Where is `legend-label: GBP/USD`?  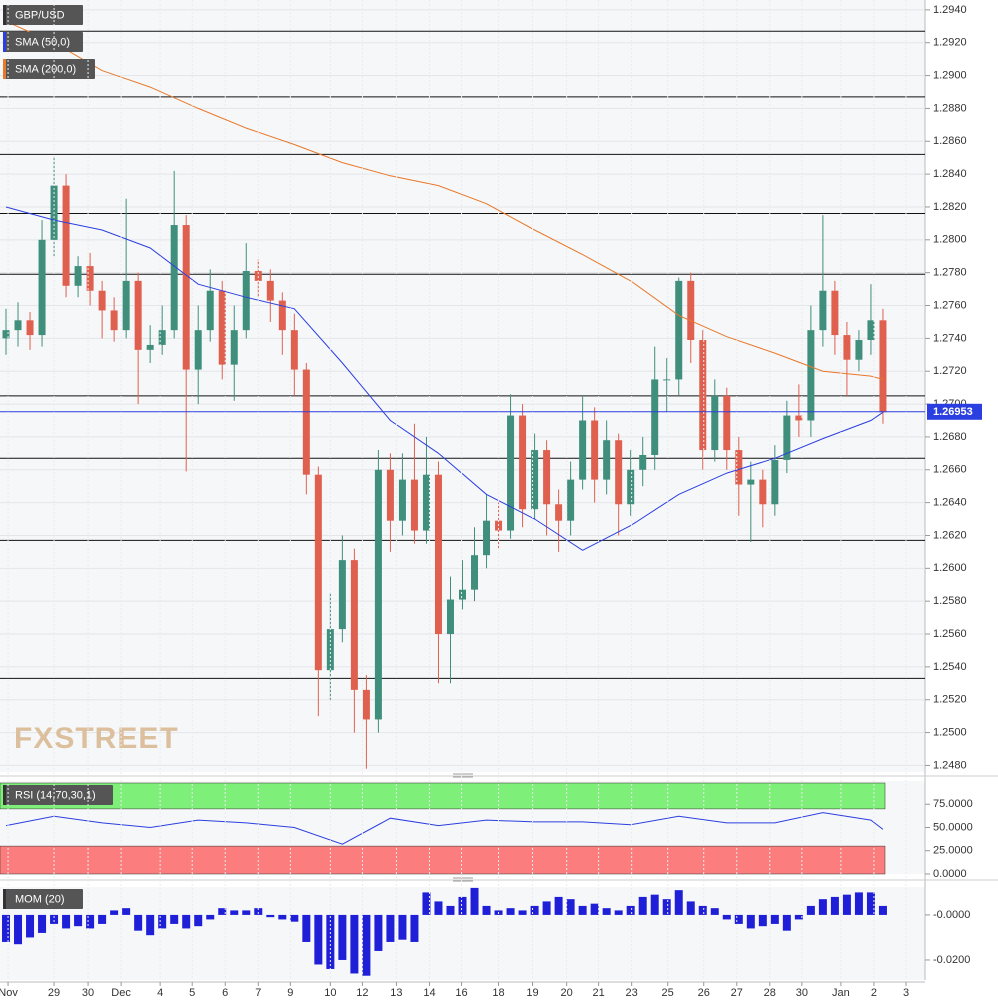 legend-label: GBP/USD is located at coordinates (40, 15).